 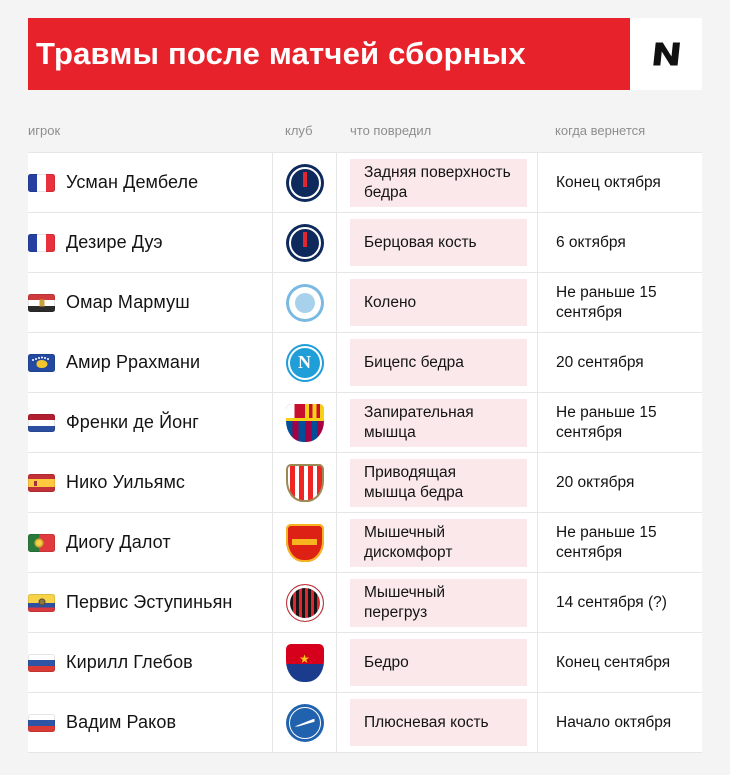 What do you see at coordinates (438, 662) in the screenshot?
I see `injury-text: Бедро` at bounding box center [438, 662].